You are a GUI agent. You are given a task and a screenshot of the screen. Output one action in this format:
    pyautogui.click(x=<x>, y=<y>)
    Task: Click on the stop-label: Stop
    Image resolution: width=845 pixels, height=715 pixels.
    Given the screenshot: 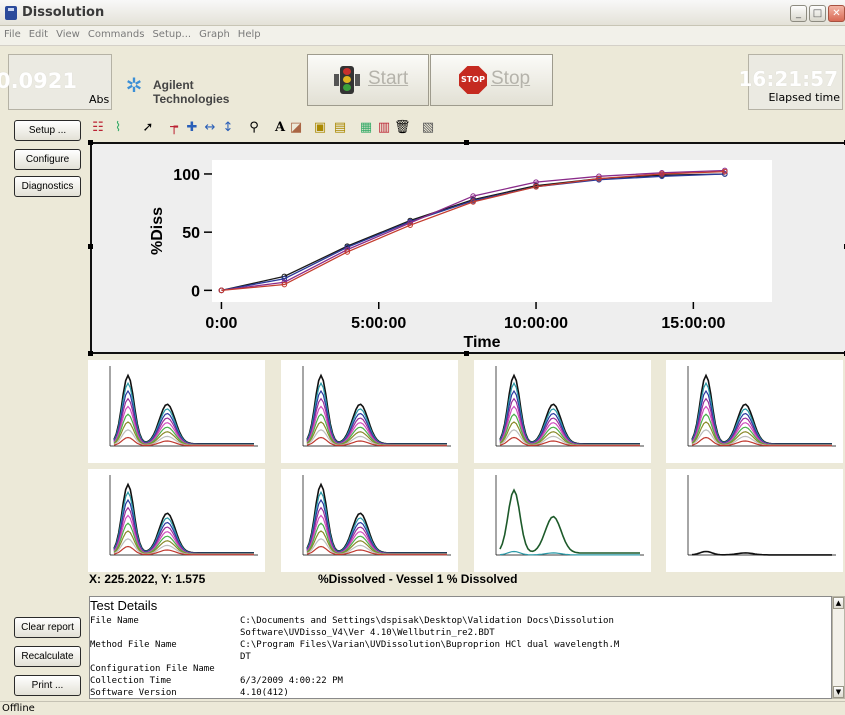 What is the action you would take?
    pyautogui.click(x=511, y=78)
    